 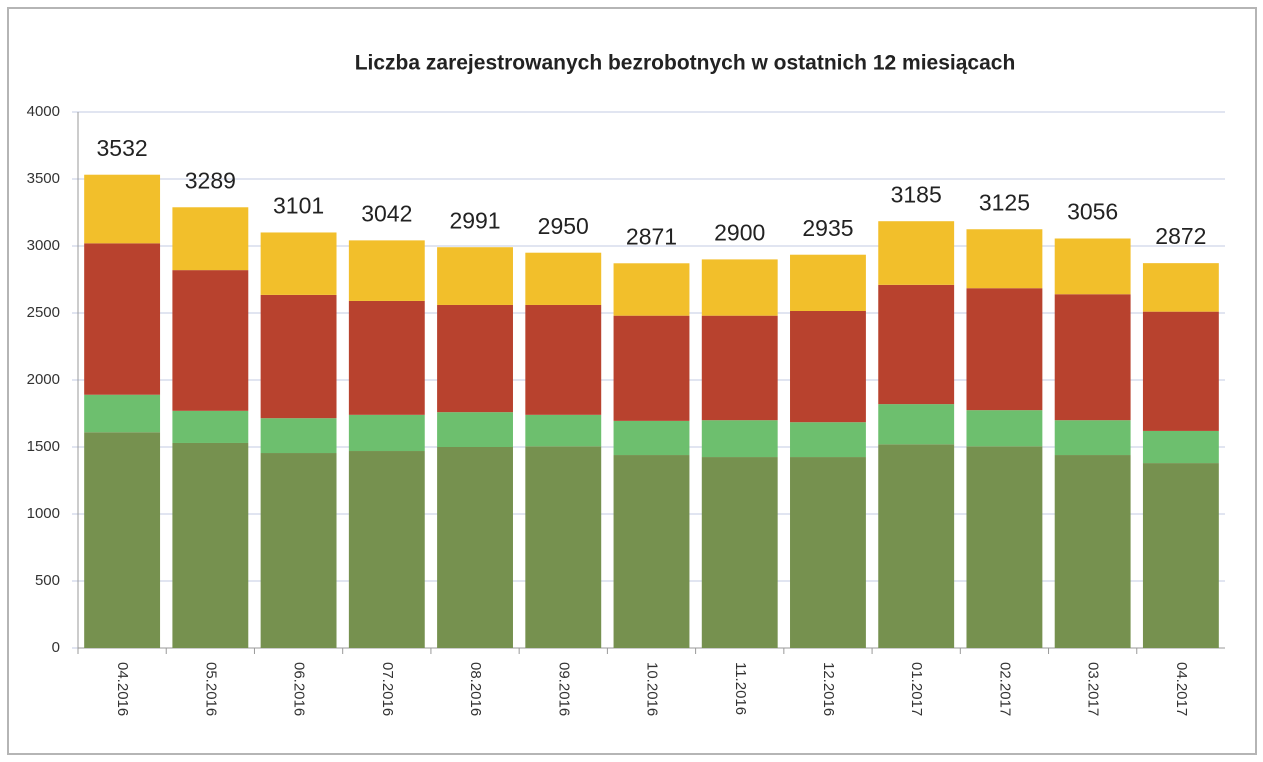 What do you see at coordinates (210, 689) in the screenshot?
I see `x-tick-label: 05.2016` at bounding box center [210, 689].